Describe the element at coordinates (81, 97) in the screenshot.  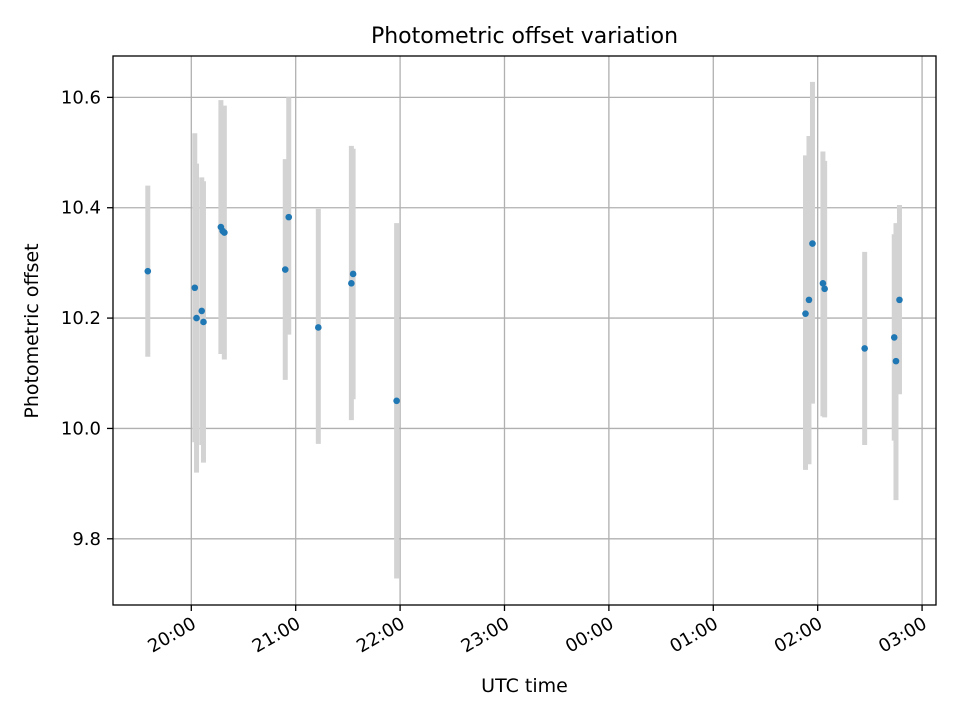
I see `y-tick-label: 10.6` at that location.